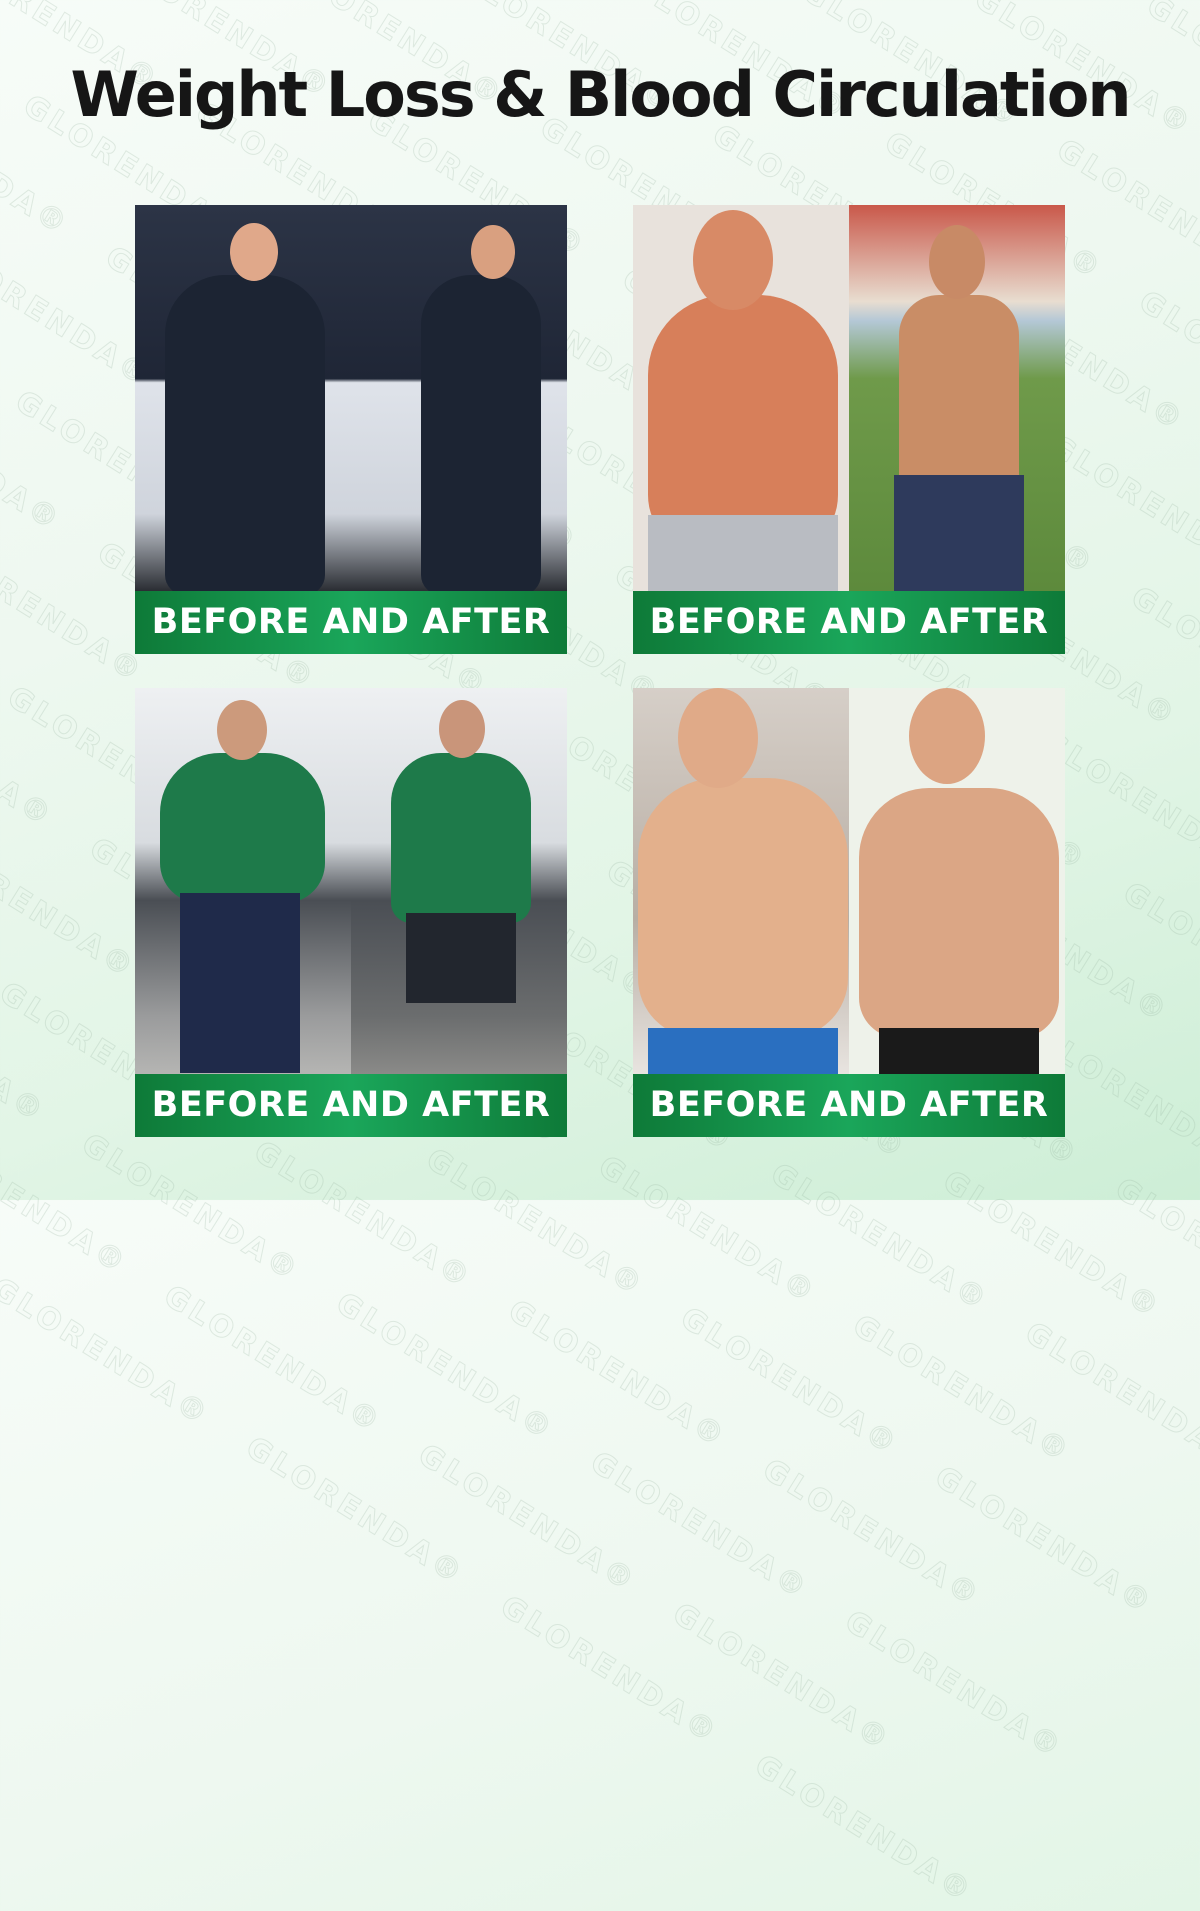 Image resolution: width=1200 pixels, height=1911 pixels. I want to click on before-after-panel-3: BEFORE AND AFTER, so click(351, 912).